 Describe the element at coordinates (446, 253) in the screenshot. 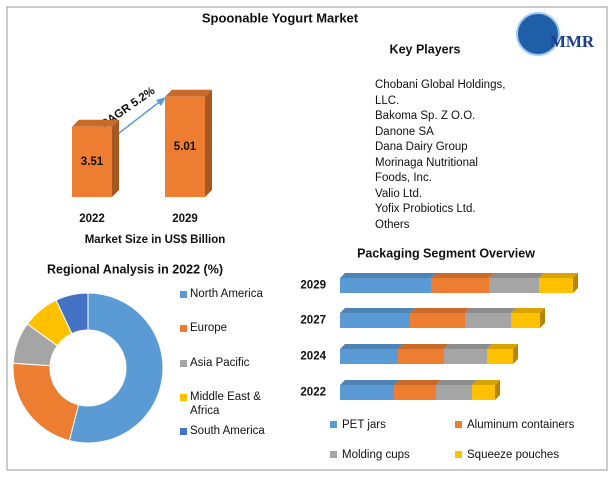

I see `packaging-title: Packaging Segment Overview` at that location.